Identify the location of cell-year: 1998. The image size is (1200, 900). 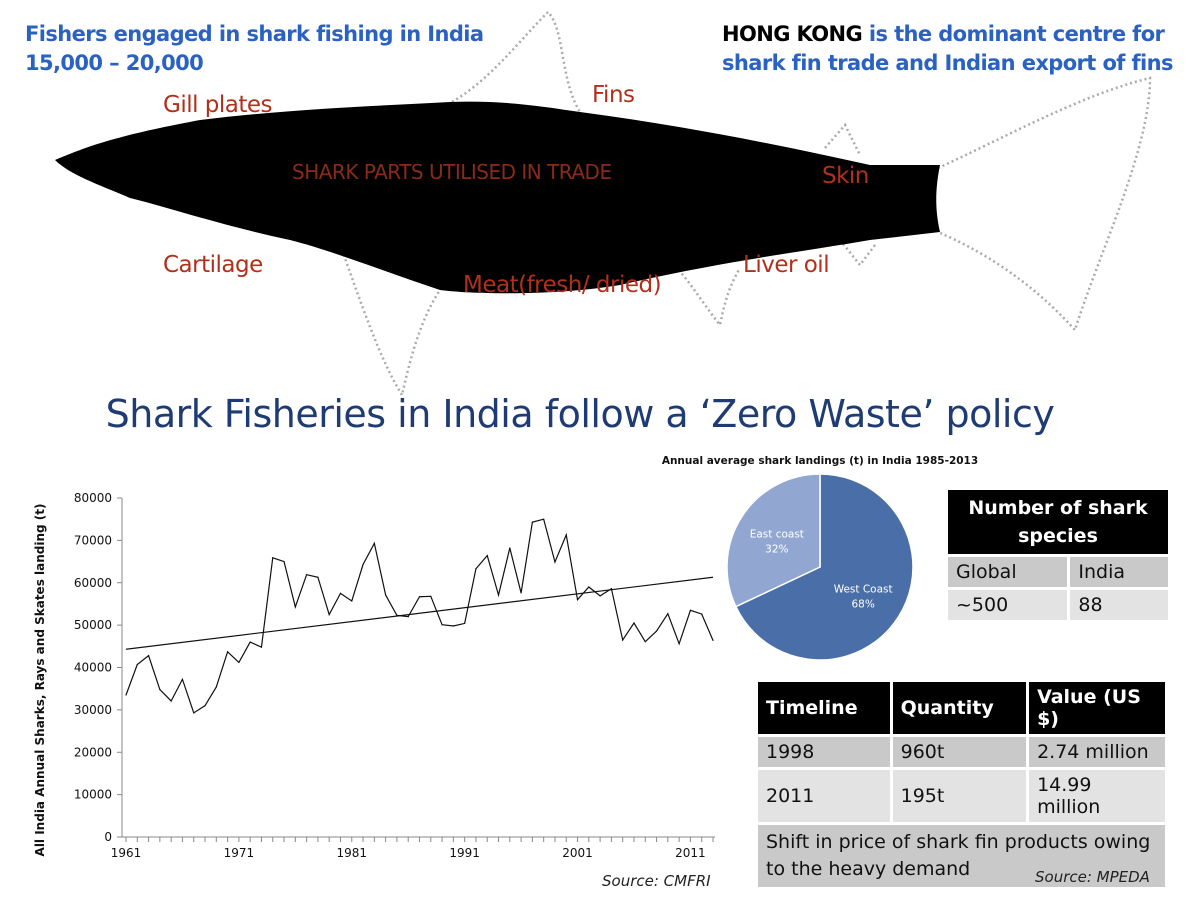
(824, 752).